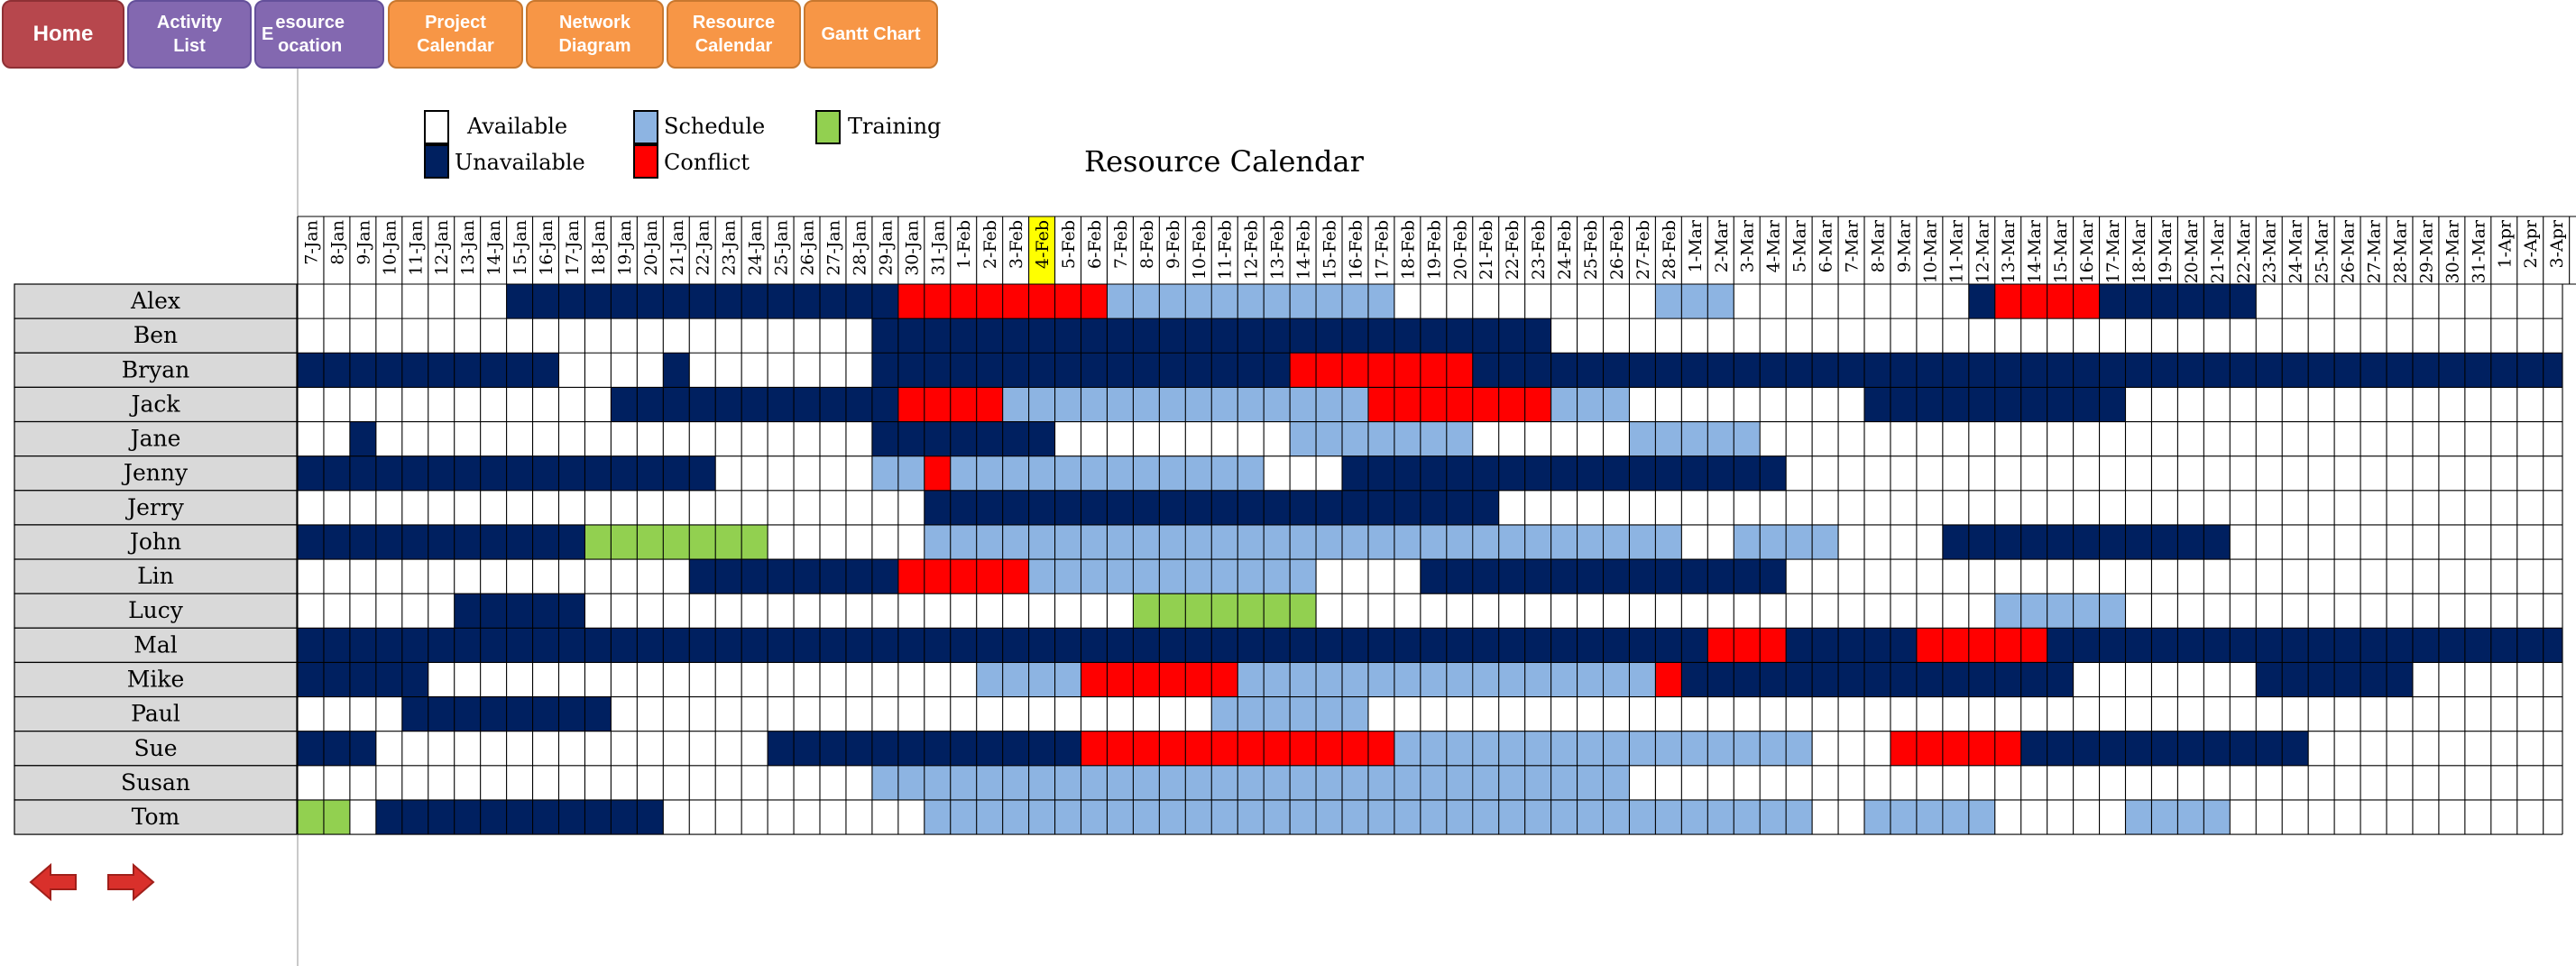 This screenshot has width=2576, height=966. What do you see at coordinates (871, 34) in the screenshot?
I see `gantt-chart-button: Gantt Chart` at bounding box center [871, 34].